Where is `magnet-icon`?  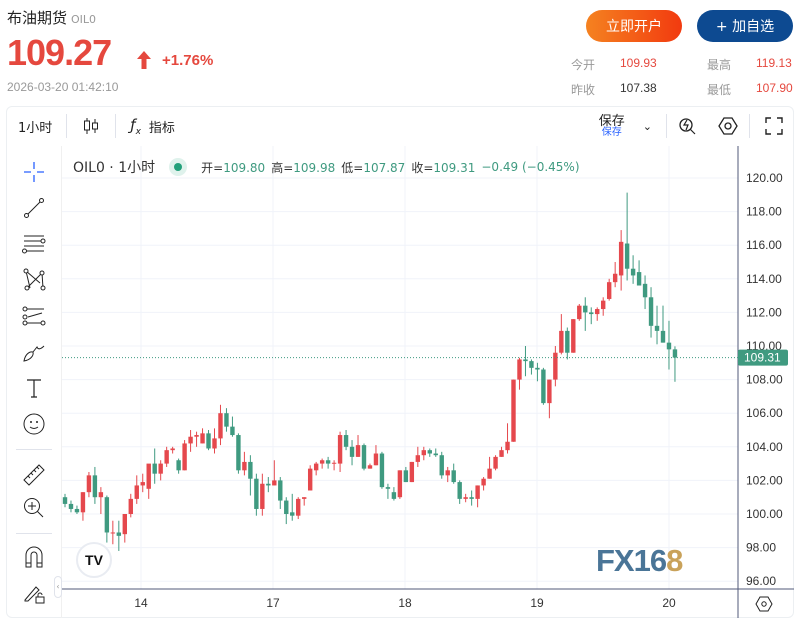 magnet-icon is located at coordinates (34, 557).